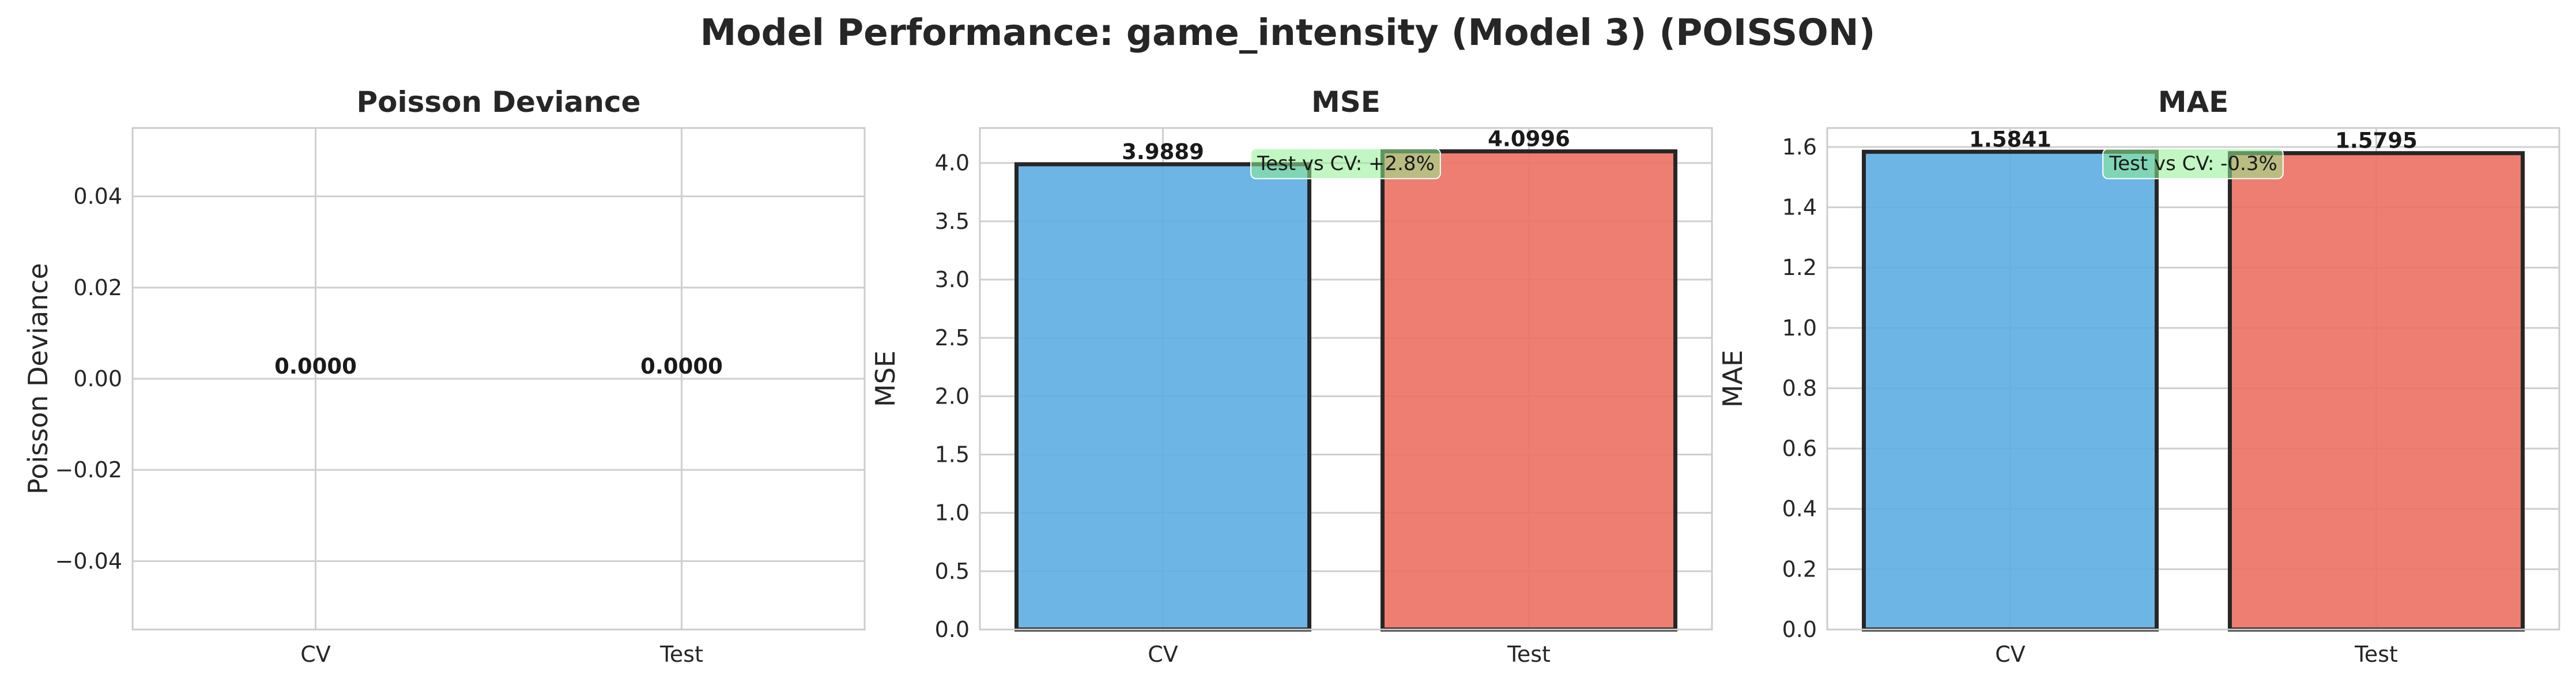 The image size is (2576, 686). I want to click on y-axis-label: MSE, so click(885, 378).